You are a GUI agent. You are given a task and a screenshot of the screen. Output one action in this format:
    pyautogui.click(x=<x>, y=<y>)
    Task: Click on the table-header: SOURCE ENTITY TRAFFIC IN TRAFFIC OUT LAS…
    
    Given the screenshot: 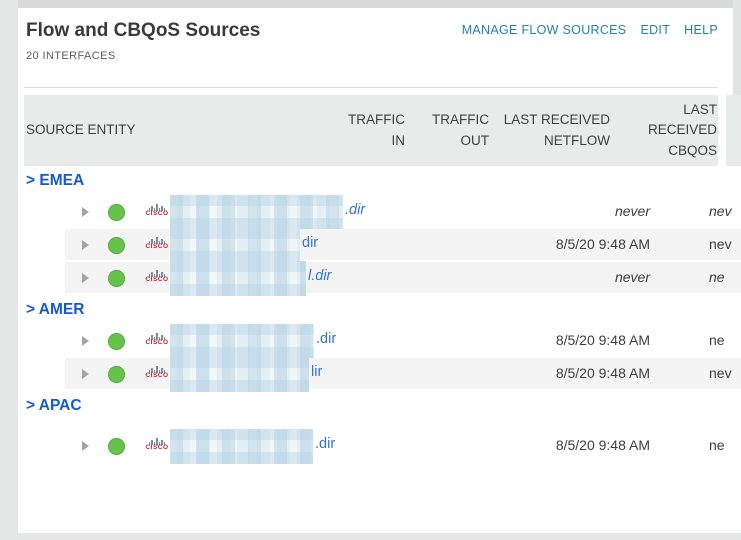 What is the action you would take?
    pyautogui.click(x=371, y=130)
    